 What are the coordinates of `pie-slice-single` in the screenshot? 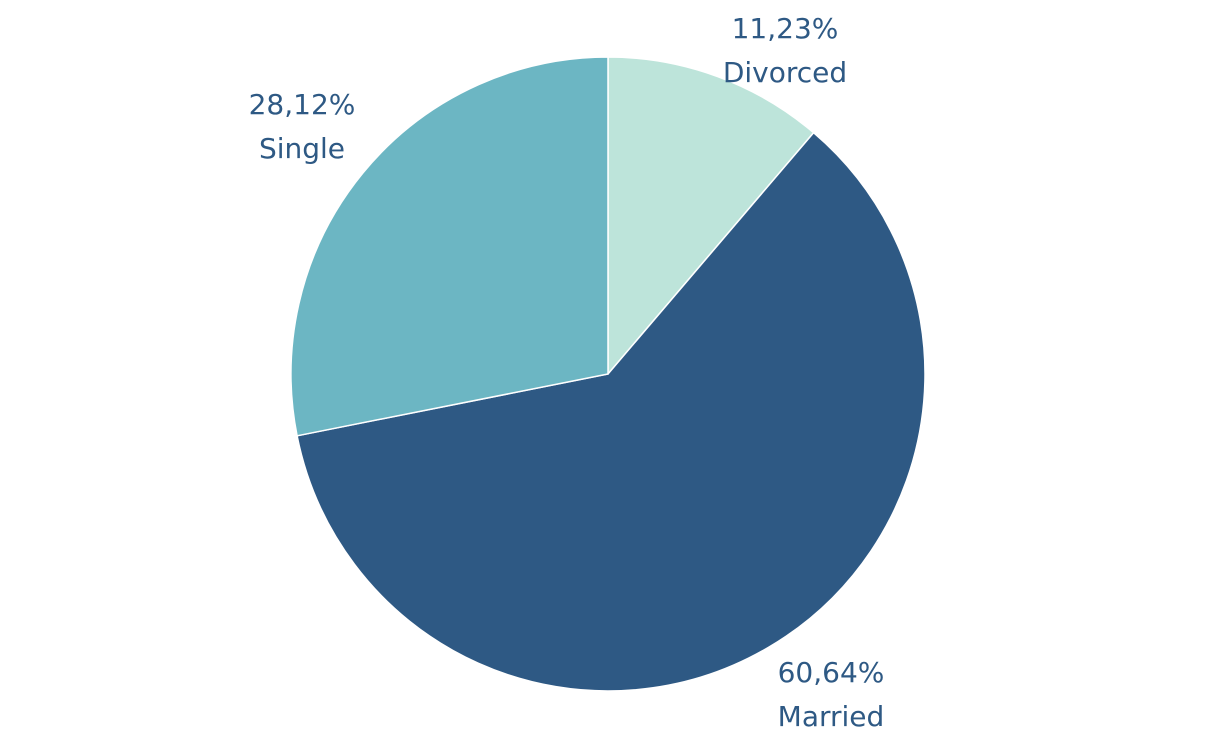 It's located at (449, 246).